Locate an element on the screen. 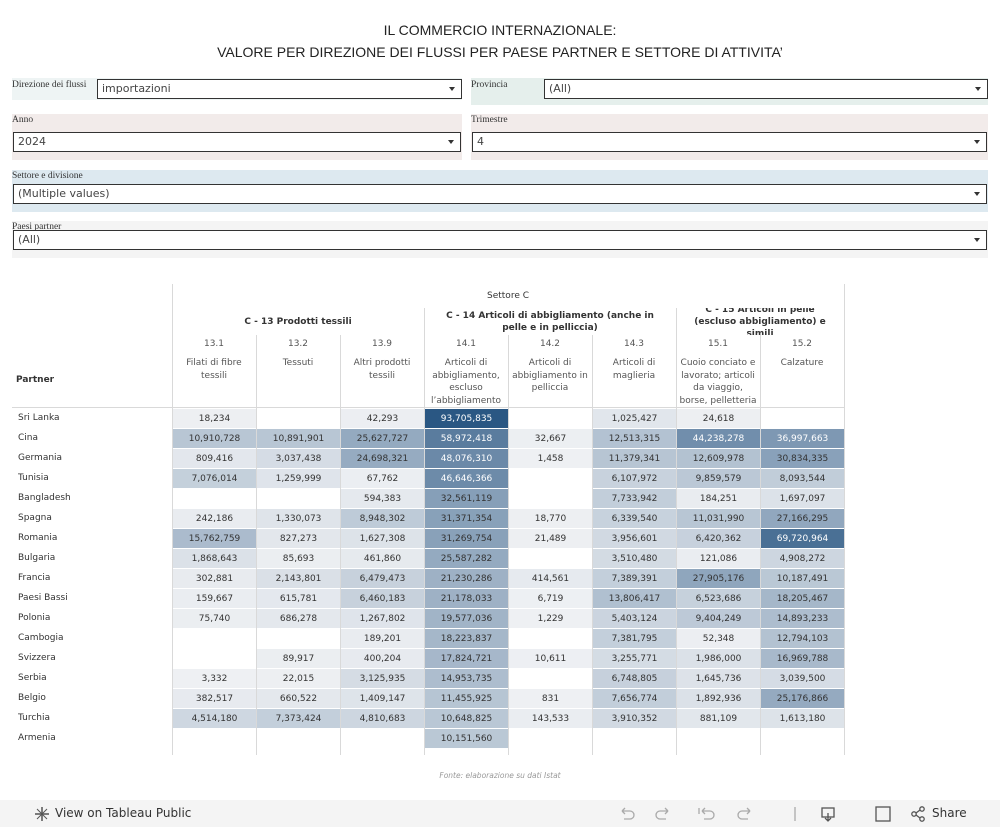 This screenshot has height=827, width=1000. value-cell: 7,381,795 is located at coordinates (634, 638).